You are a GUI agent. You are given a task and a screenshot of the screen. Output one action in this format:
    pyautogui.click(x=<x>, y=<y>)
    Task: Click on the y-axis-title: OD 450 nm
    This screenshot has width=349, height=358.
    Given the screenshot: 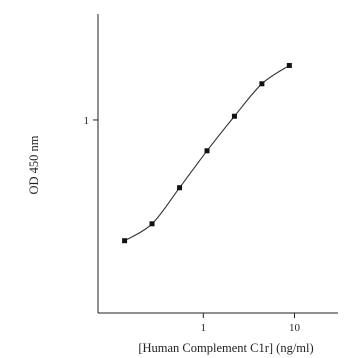 What is the action you would take?
    pyautogui.click(x=34, y=164)
    